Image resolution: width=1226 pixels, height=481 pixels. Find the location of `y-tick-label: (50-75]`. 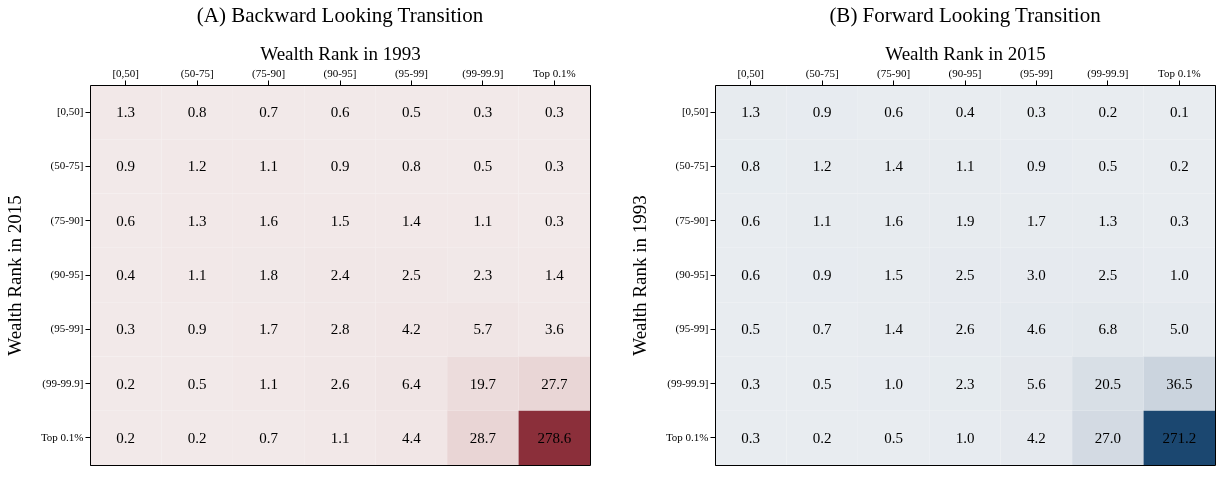

y-tick-label: (50-75] is located at coordinates (67, 166).